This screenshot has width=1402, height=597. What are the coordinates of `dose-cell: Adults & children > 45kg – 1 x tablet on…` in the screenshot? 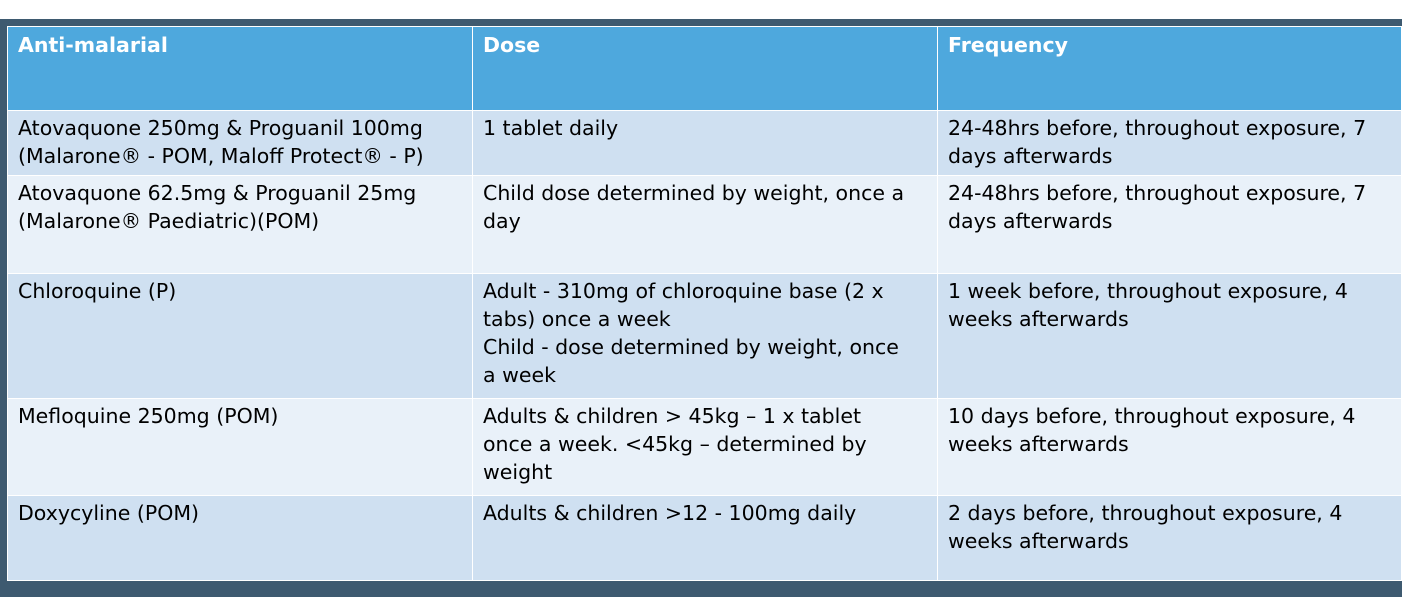 It's located at (705, 447).